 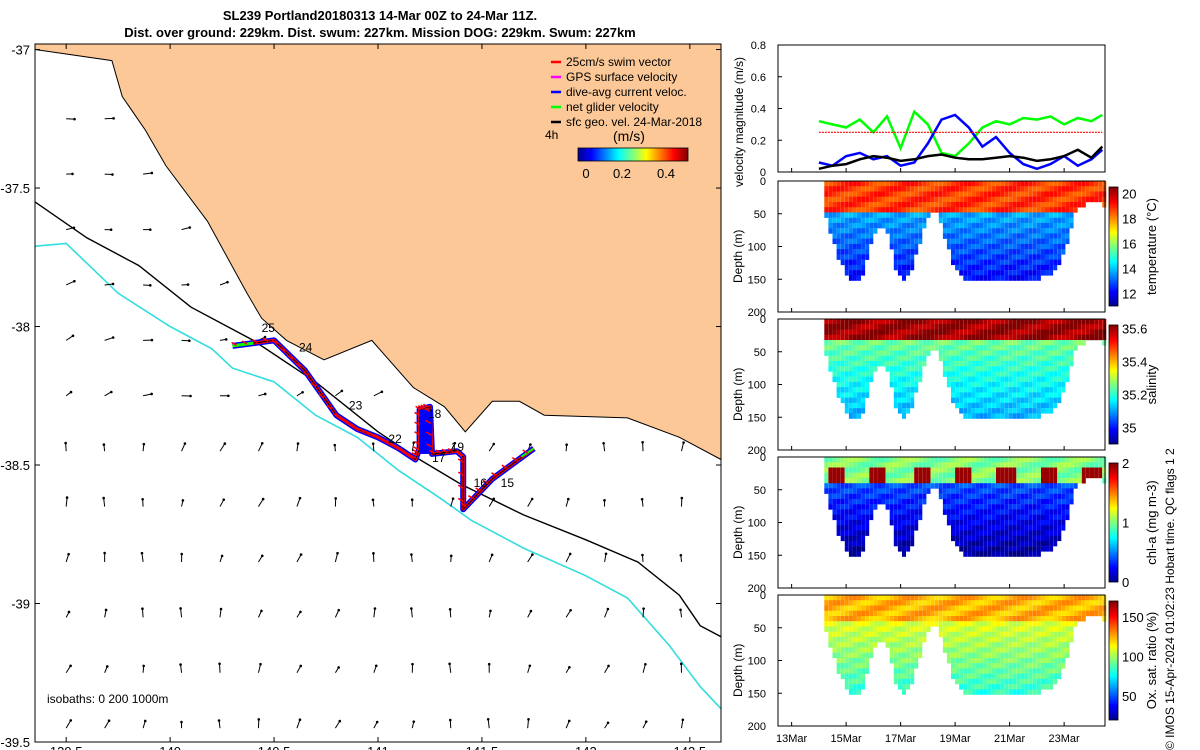 What do you see at coordinates (1129, 268) in the screenshot?
I see `colorbar-tick-label: 14` at bounding box center [1129, 268].